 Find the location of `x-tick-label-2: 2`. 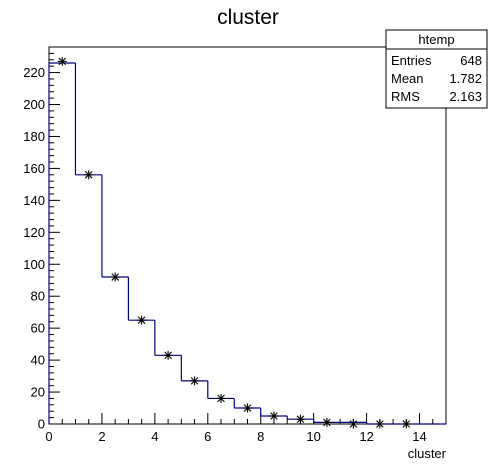

x-tick-label-2: 2 is located at coordinates (101, 436).